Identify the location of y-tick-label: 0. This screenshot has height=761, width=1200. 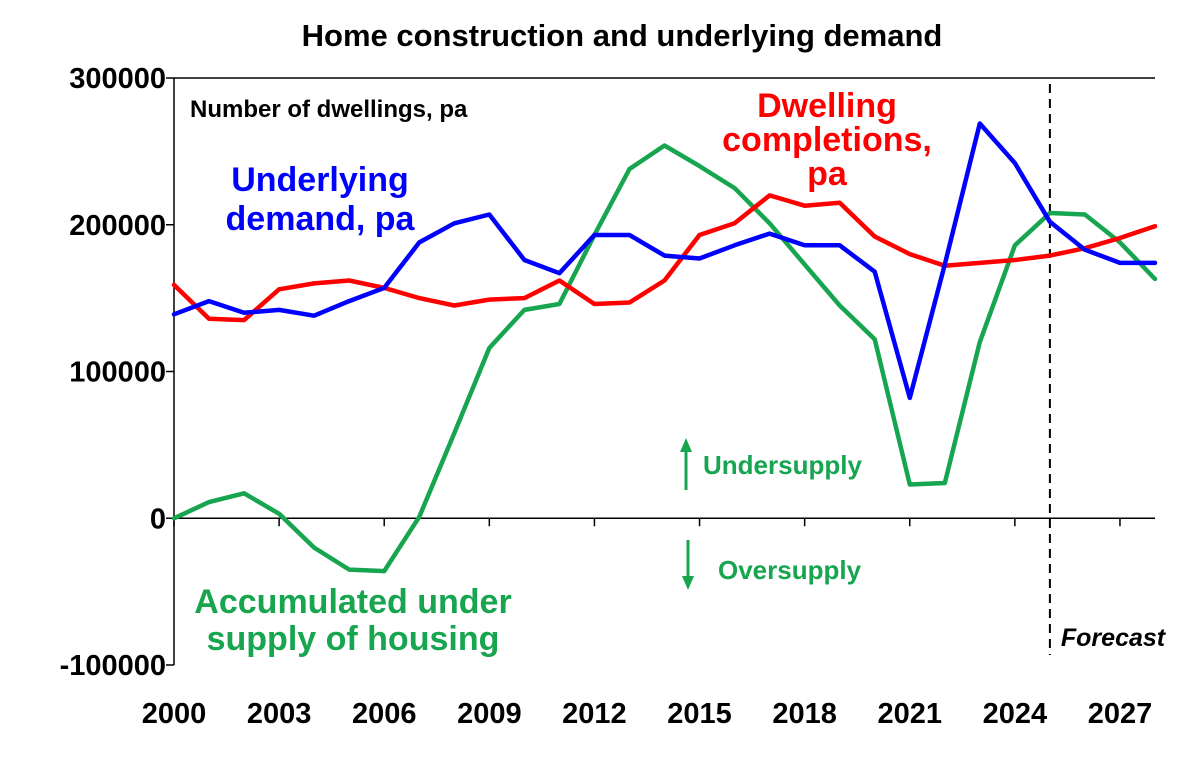
(158, 519).